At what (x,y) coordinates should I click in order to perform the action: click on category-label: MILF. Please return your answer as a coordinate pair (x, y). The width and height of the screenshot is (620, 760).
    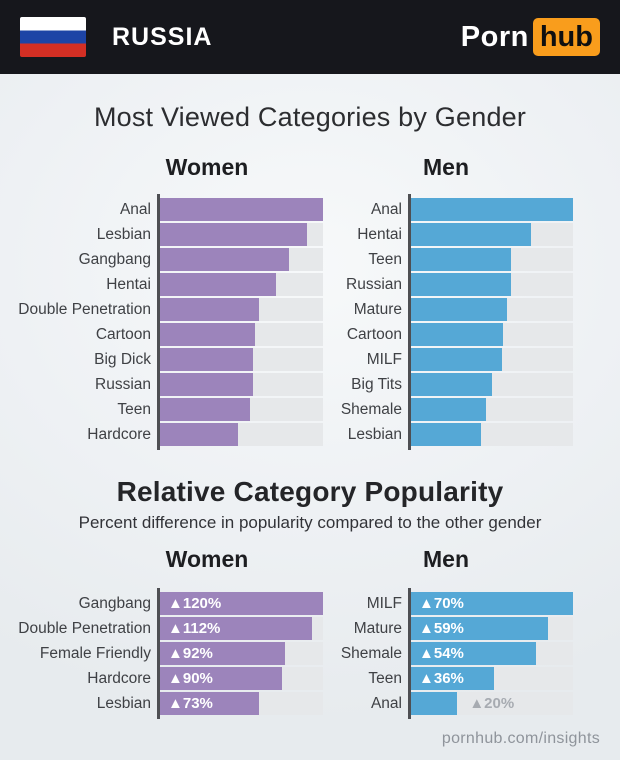
    Looking at the image, I should click on (384, 603).